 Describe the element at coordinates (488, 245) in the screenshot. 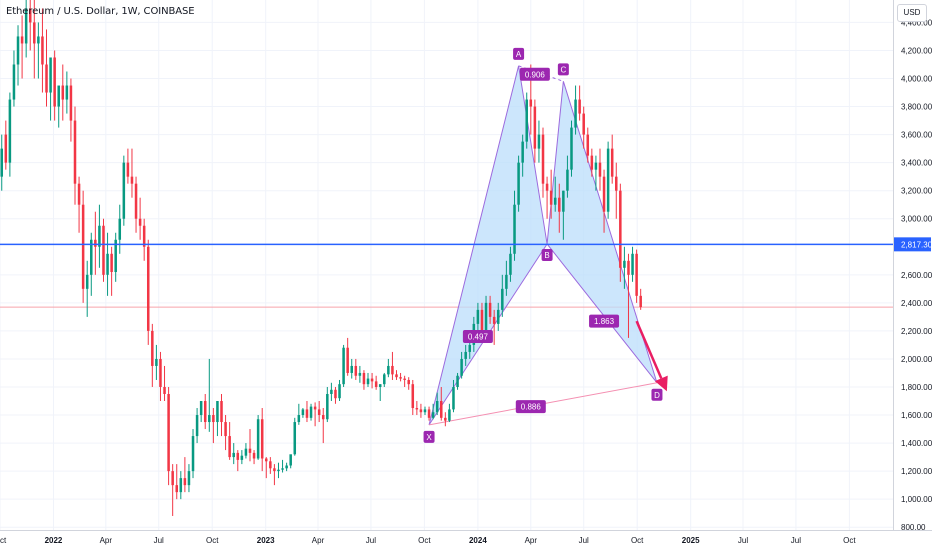

I see `pattern-triangle-xab` at that location.